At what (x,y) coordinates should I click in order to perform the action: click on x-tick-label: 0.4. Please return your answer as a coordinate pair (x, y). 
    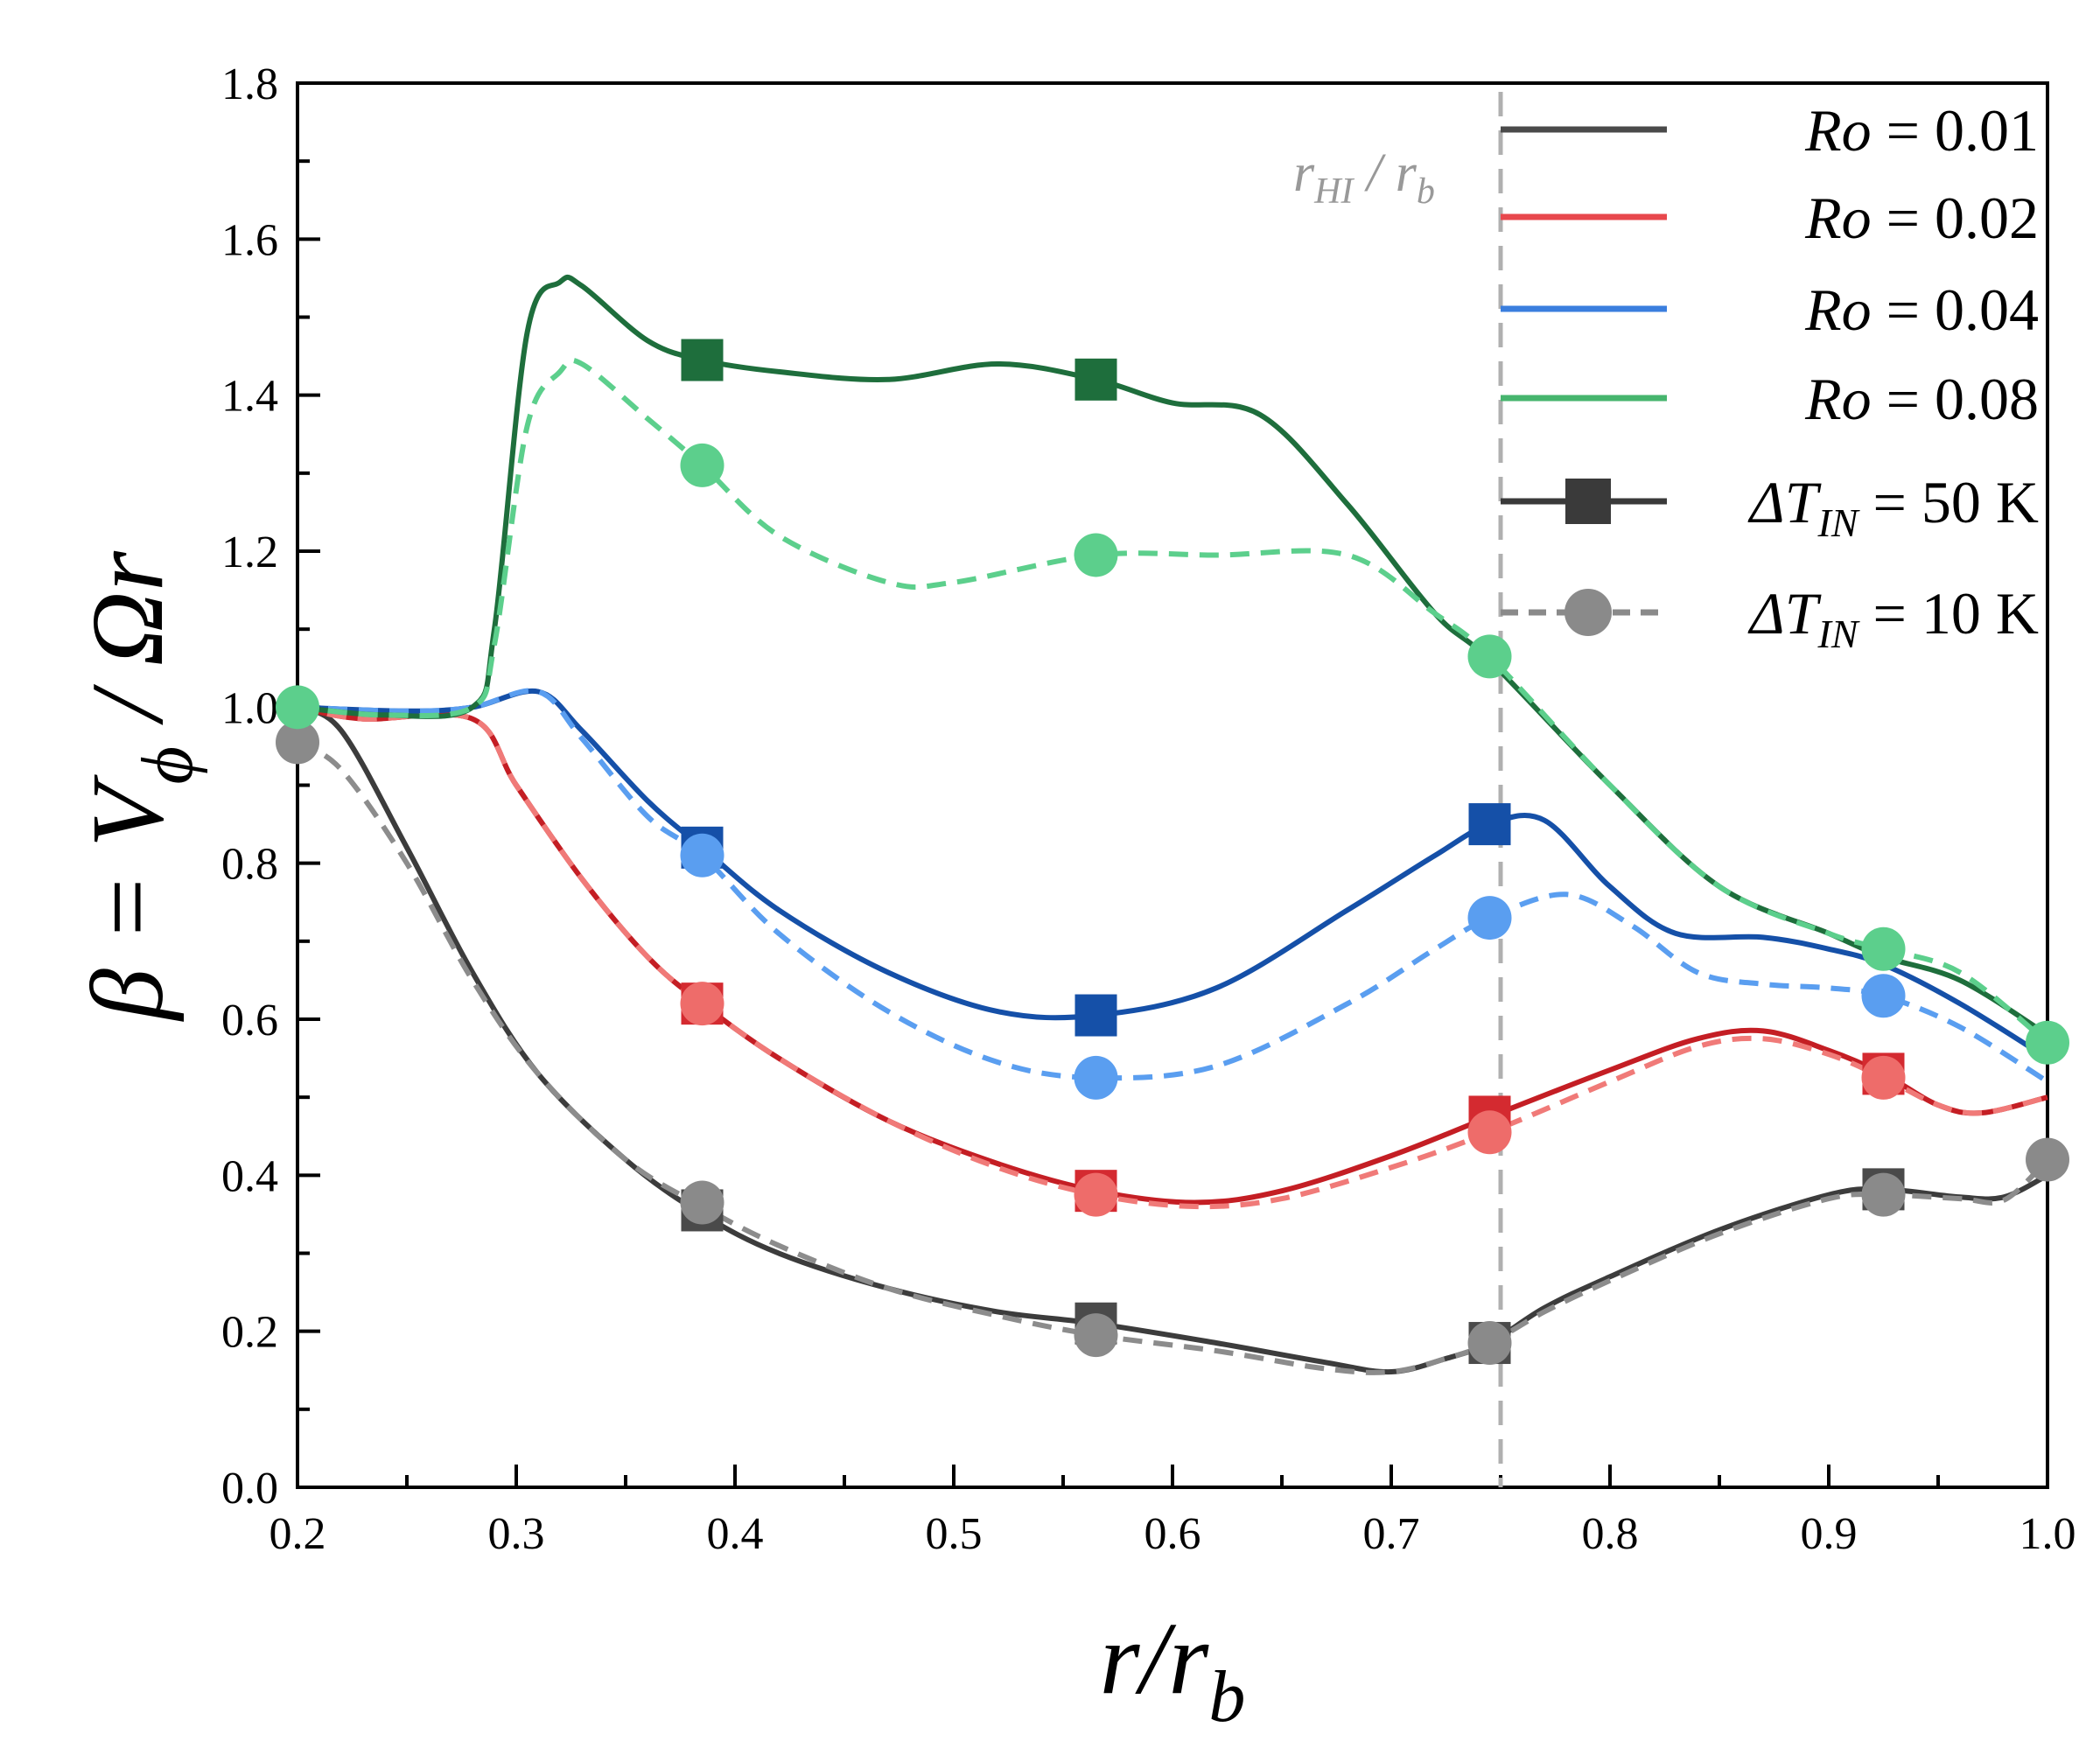
    Looking at the image, I should click on (735, 1534).